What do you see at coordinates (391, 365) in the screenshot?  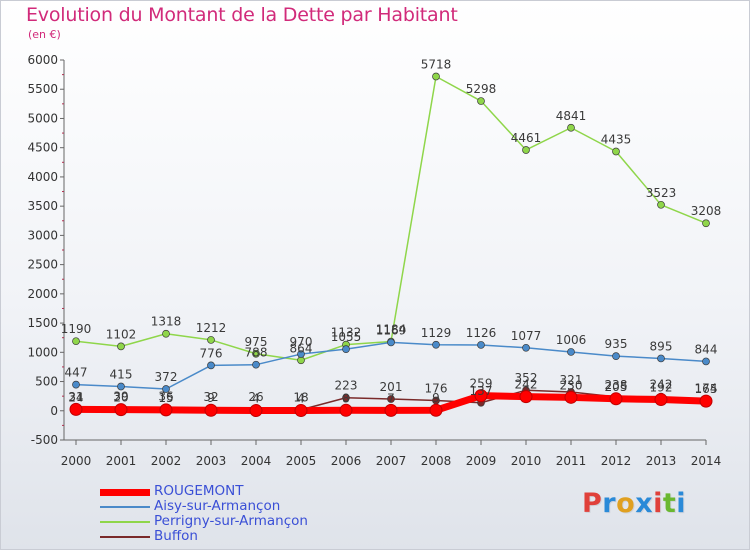 I see `series-aisy-sur-arman-on` at bounding box center [391, 365].